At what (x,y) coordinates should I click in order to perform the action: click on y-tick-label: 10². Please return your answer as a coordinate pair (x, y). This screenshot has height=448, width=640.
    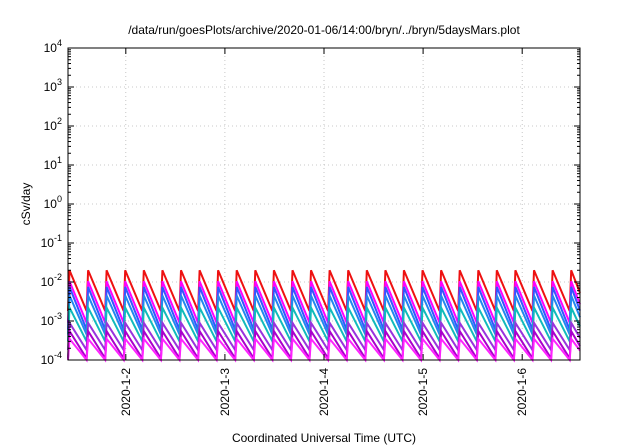
    Looking at the image, I should click on (53, 124).